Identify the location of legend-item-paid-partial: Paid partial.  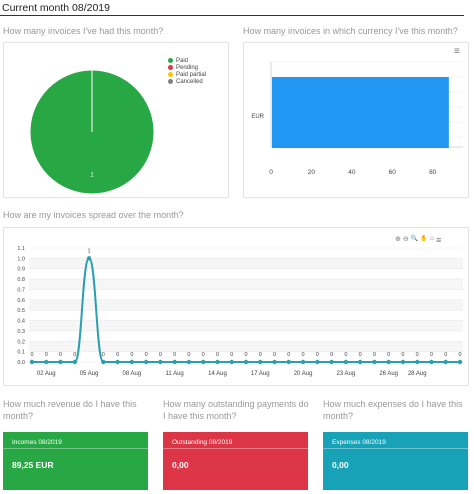
(187, 74).